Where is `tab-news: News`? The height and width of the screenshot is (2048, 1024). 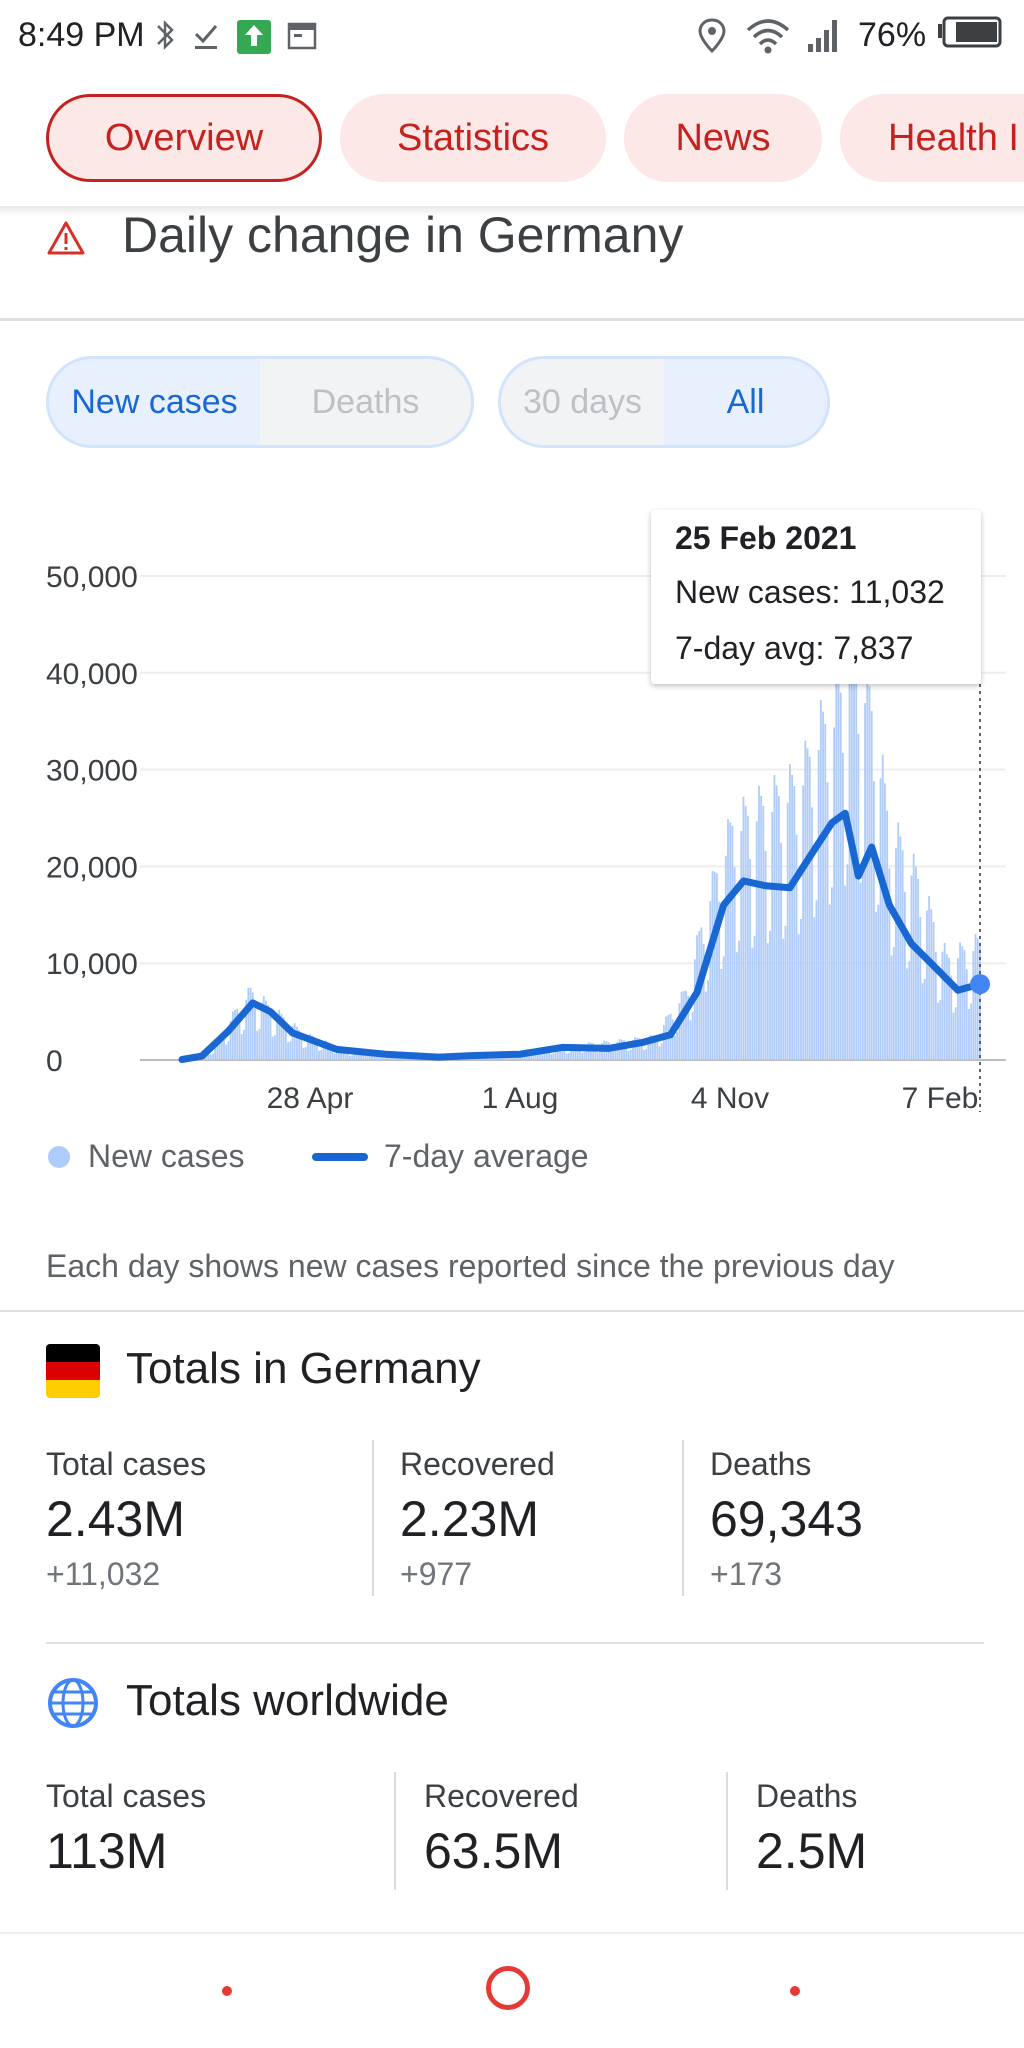 tab-news: News is located at coordinates (723, 138).